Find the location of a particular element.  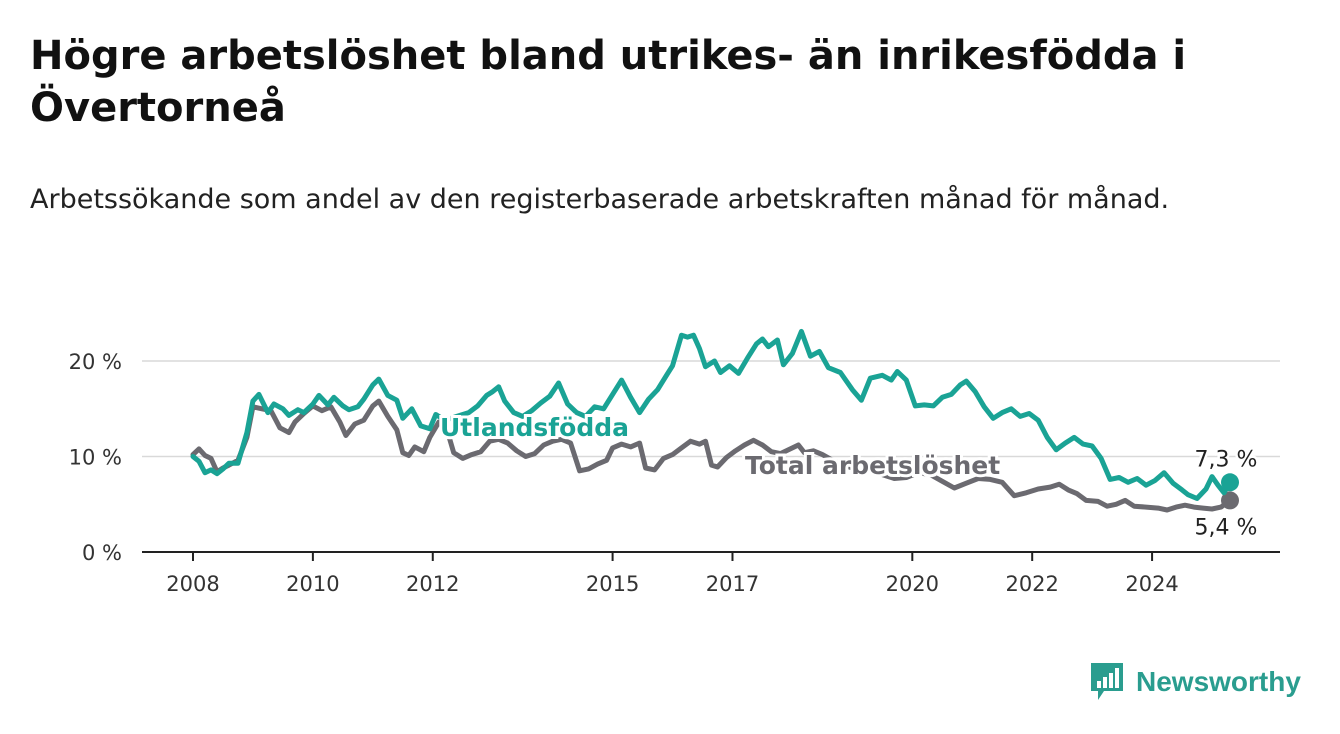

x-tick-label: 2008 is located at coordinates (192, 584).